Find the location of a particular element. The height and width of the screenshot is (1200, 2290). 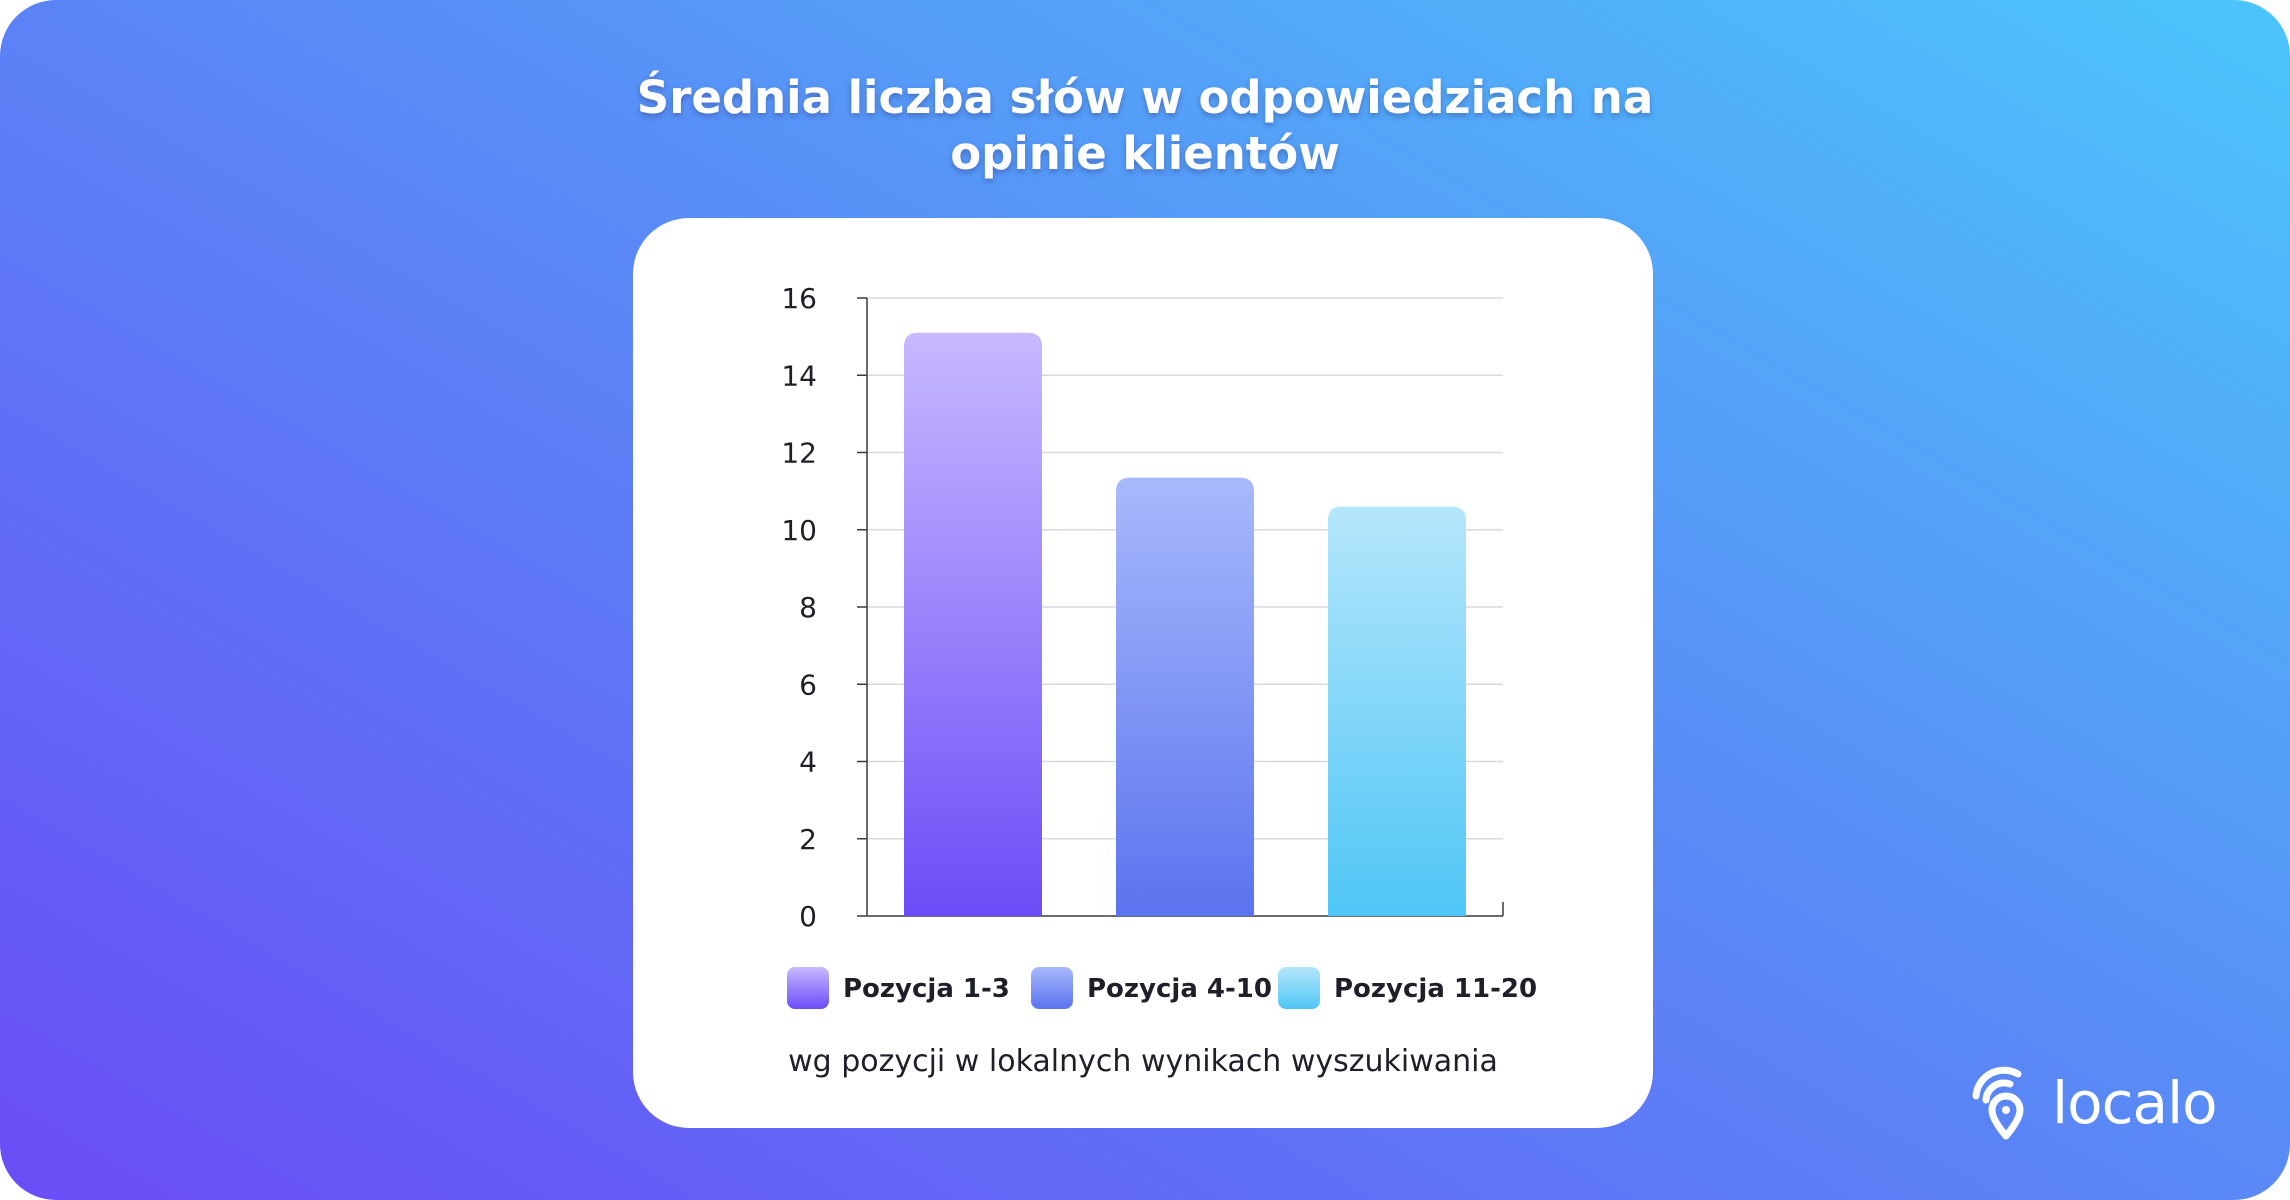

y-tick-label: 6 is located at coordinates (808, 684).